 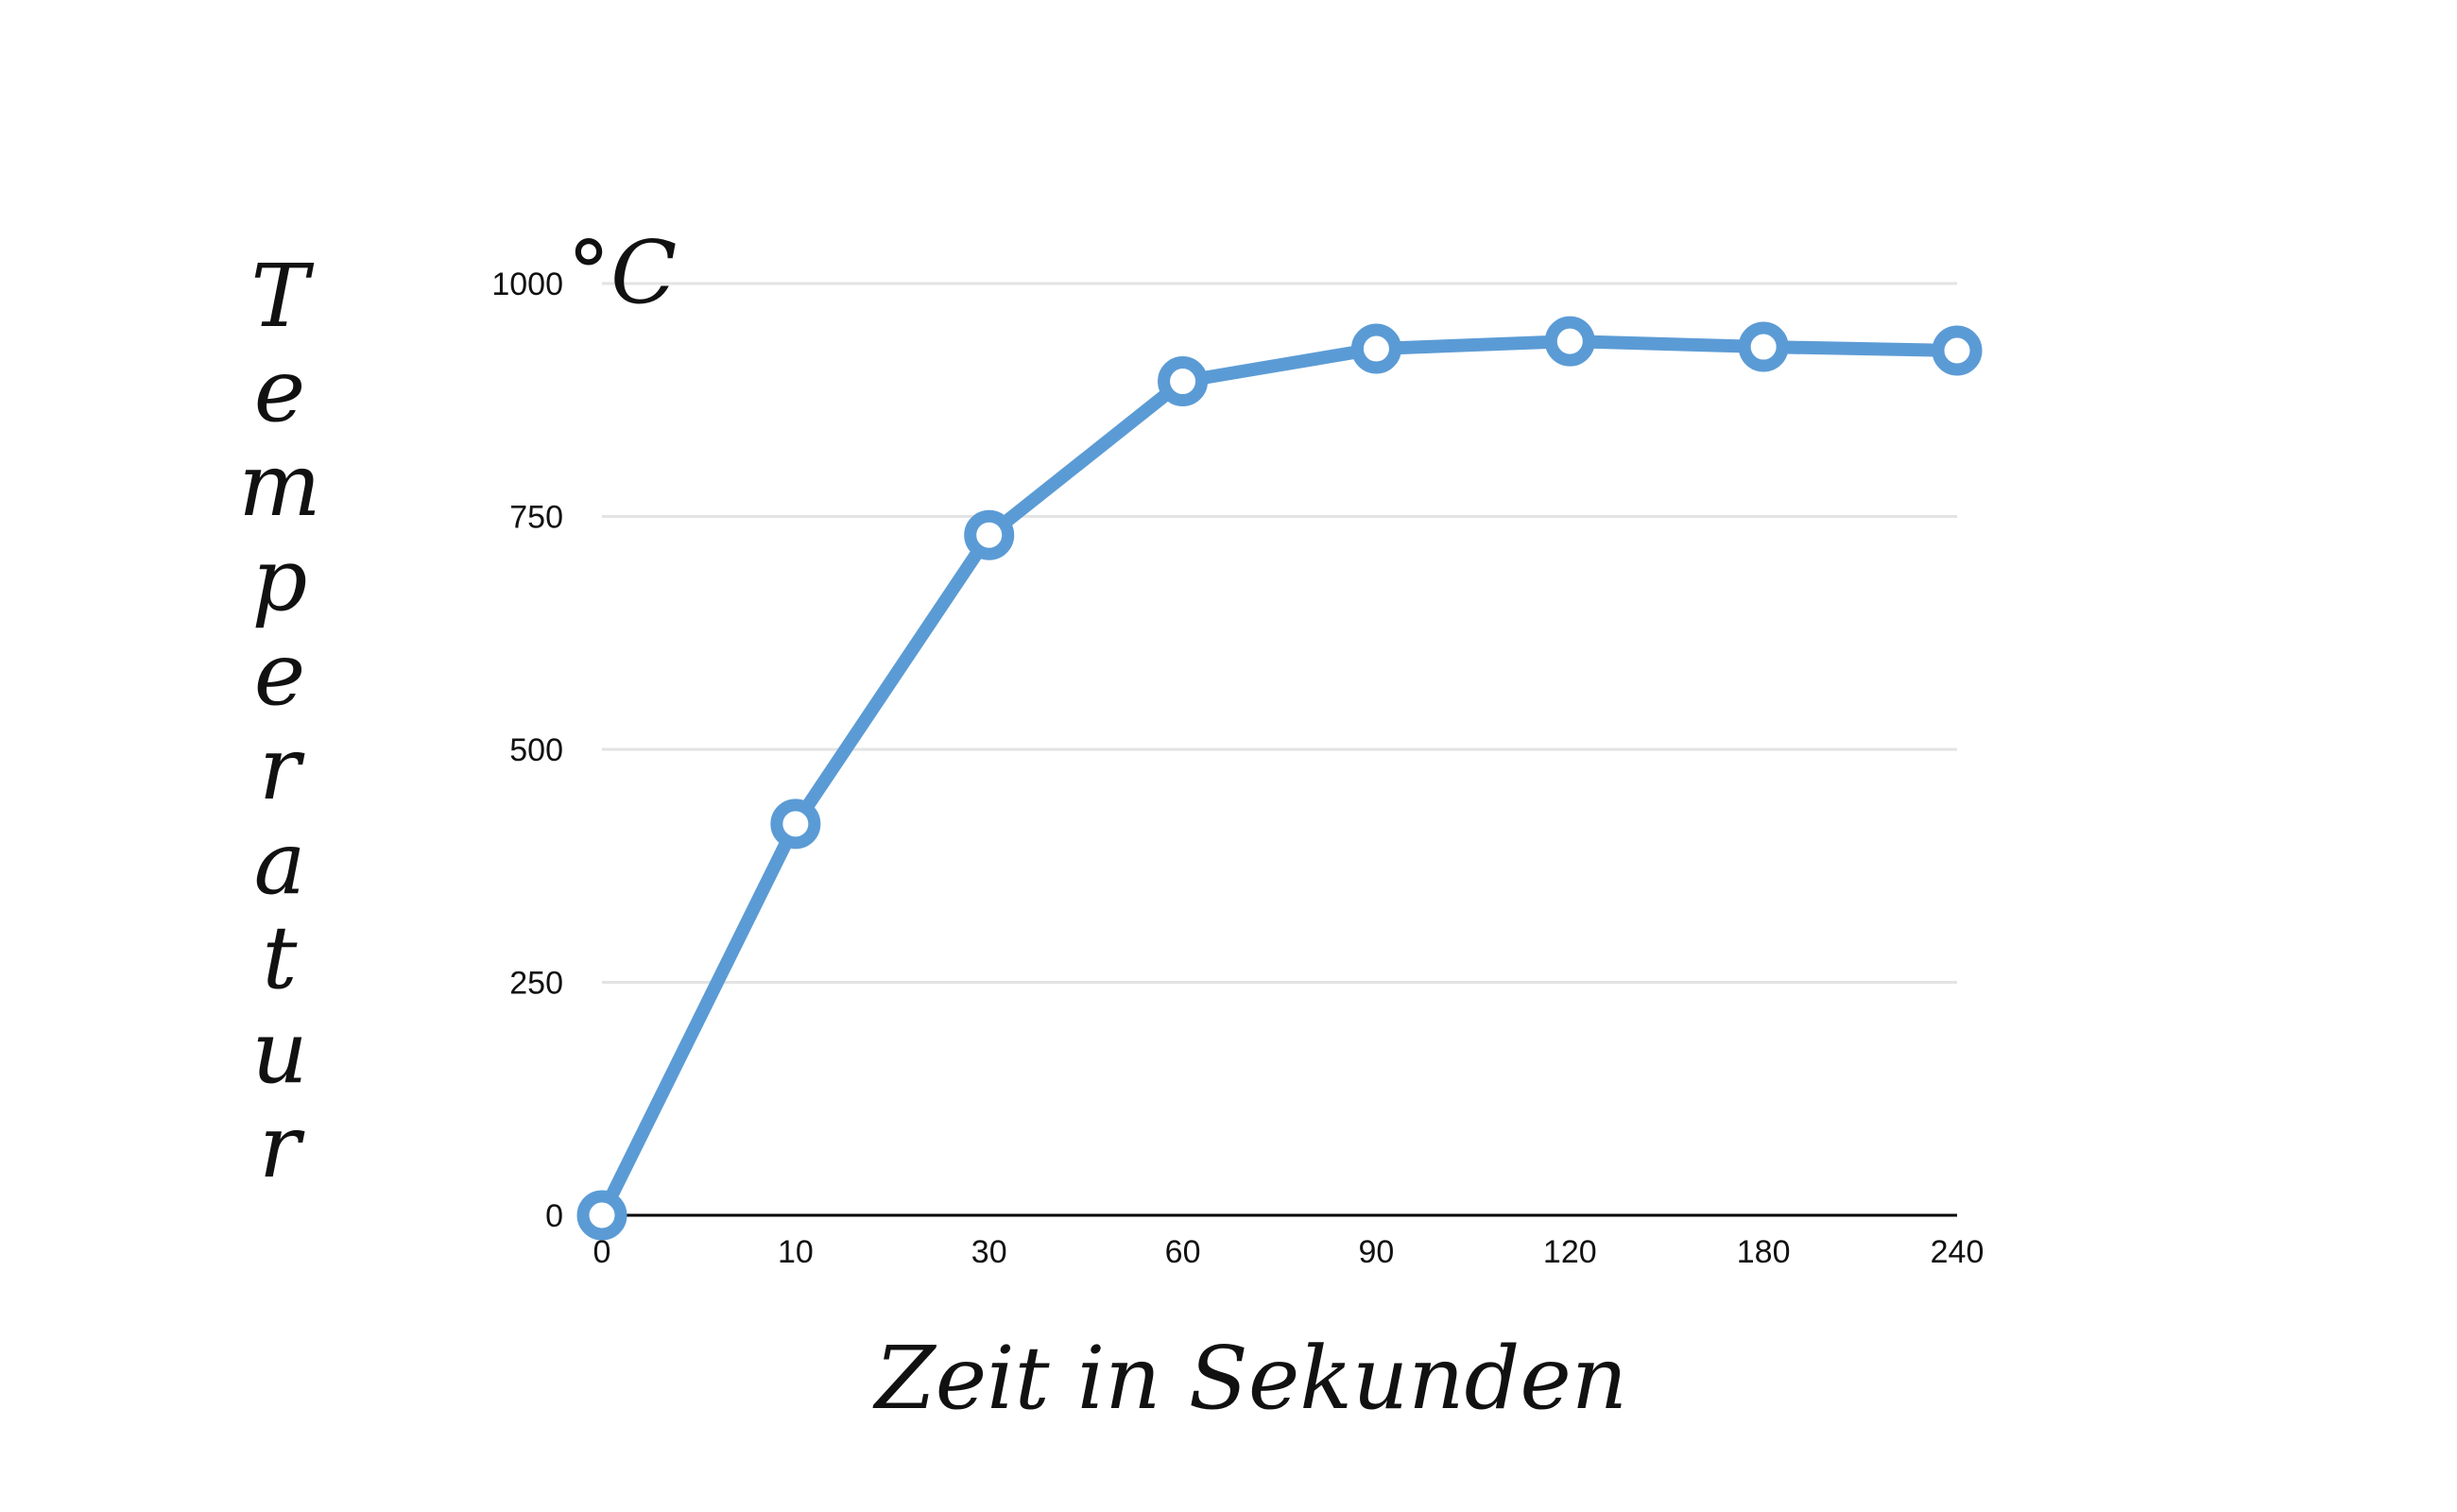 I want to click on x-tick-label: 120, so click(x=1570, y=1252).